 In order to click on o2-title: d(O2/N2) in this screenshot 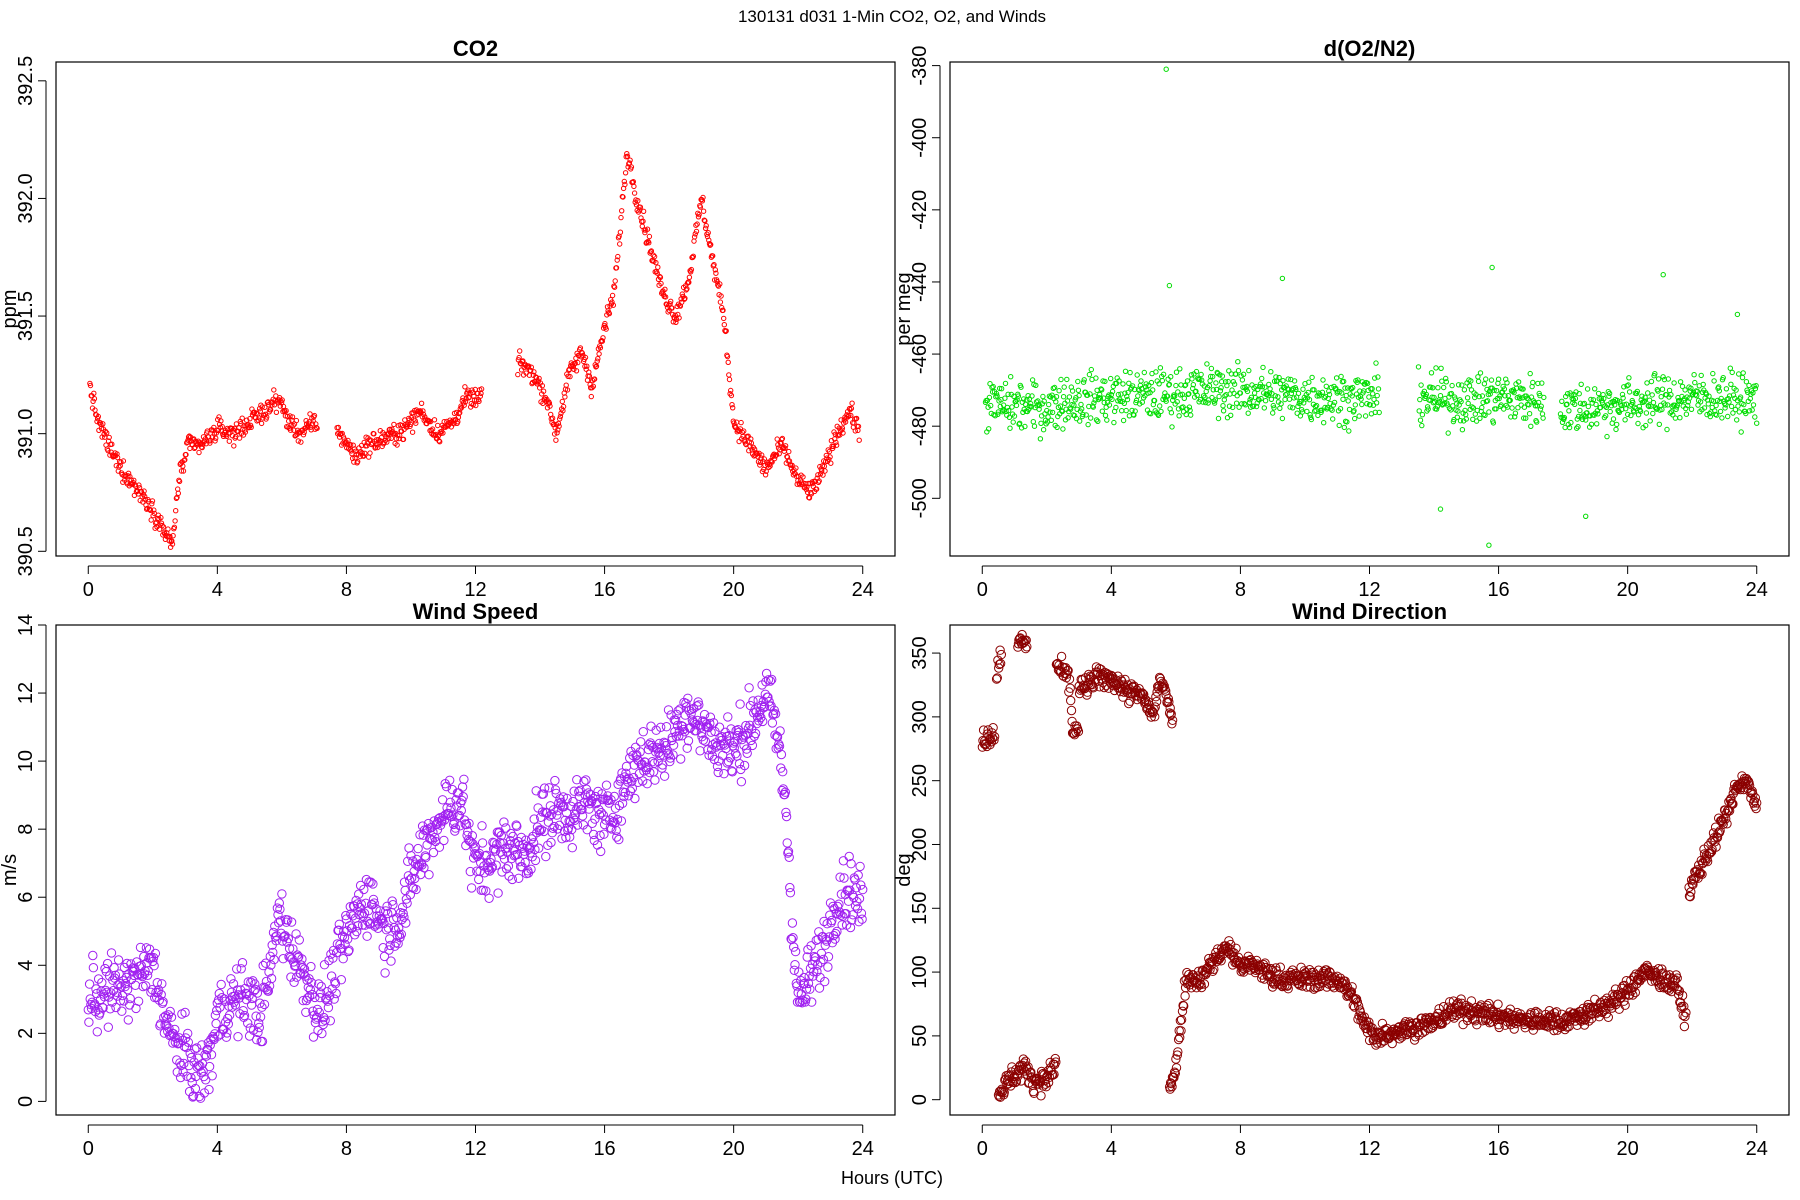, I will do `click(1370, 48)`.